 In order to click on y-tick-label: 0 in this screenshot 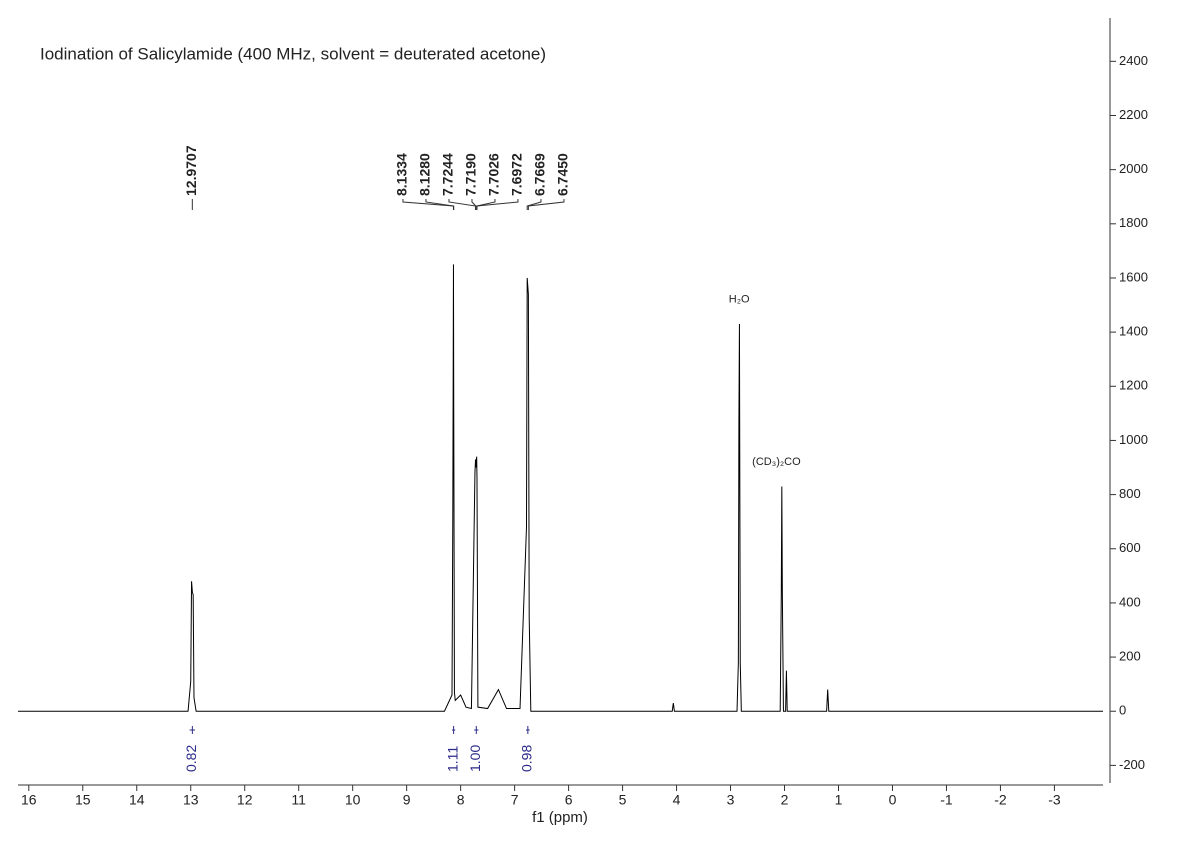, I will do `click(1122, 710)`.